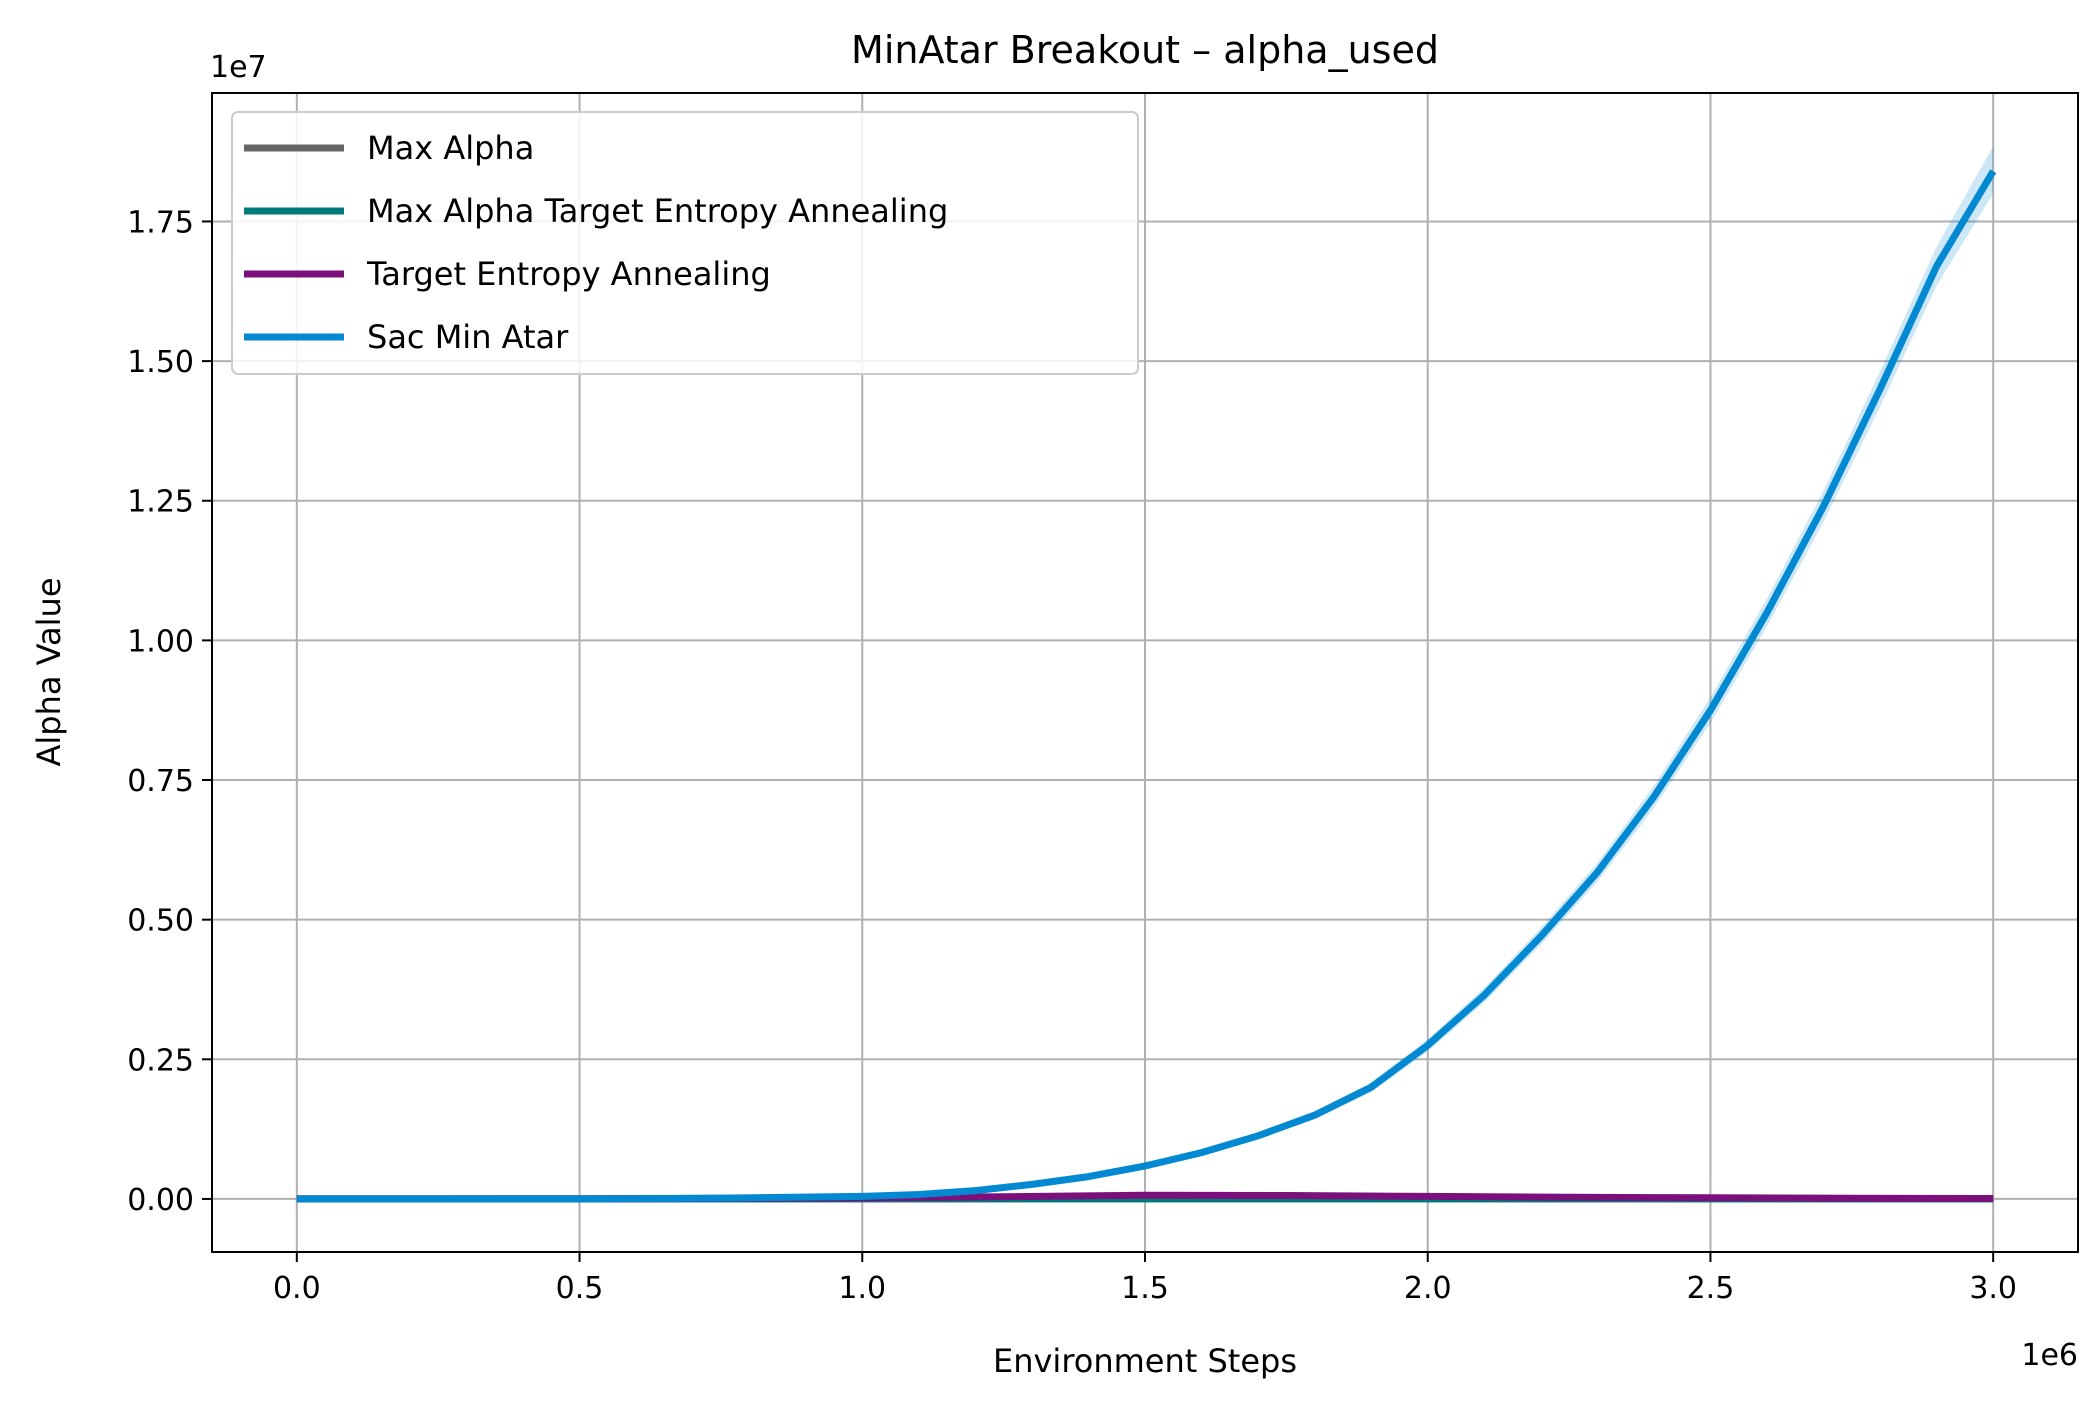 This screenshot has height=1407, width=2100. What do you see at coordinates (160, 921) in the screenshot?
I see `y-tick-label: 0.50` at bounding box center [160, 921].